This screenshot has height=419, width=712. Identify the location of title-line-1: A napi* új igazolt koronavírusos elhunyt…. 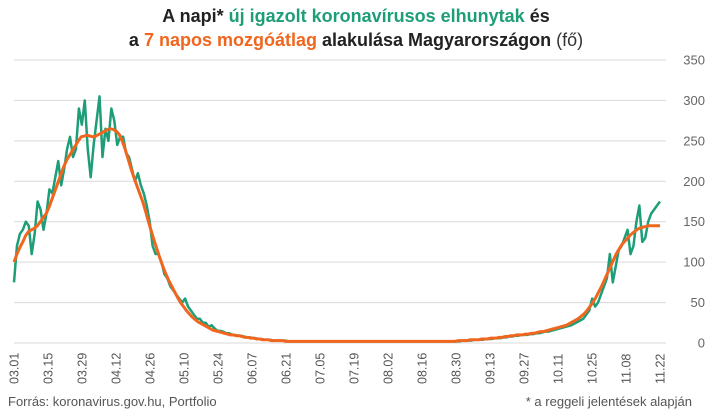
(356, 16).